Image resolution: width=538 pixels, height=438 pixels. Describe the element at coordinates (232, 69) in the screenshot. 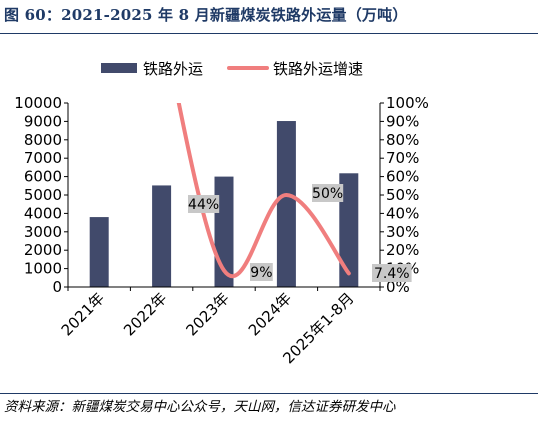

I see `legend: 铁路外运 铁路外运增速` at that location.